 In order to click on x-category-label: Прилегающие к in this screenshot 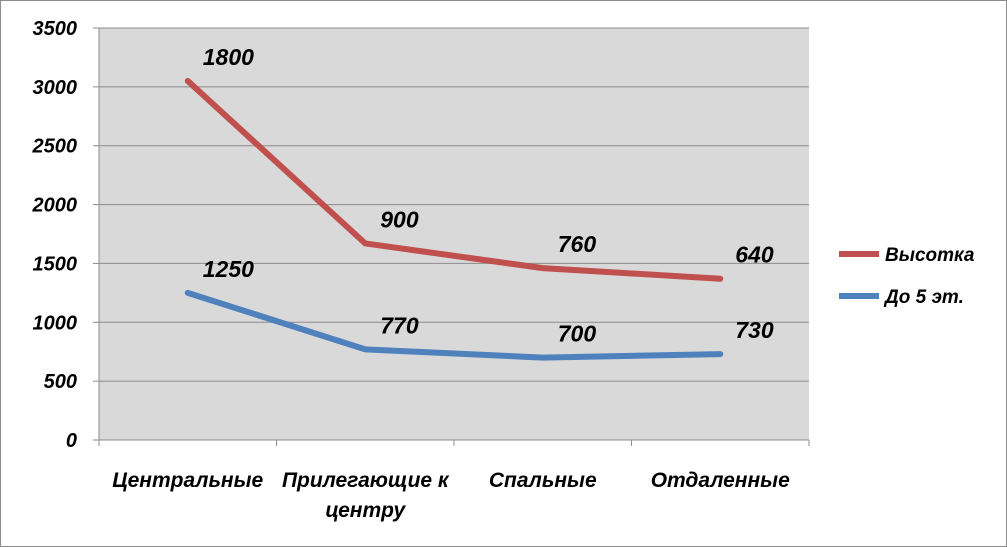, I will do `click(366, 480)`.